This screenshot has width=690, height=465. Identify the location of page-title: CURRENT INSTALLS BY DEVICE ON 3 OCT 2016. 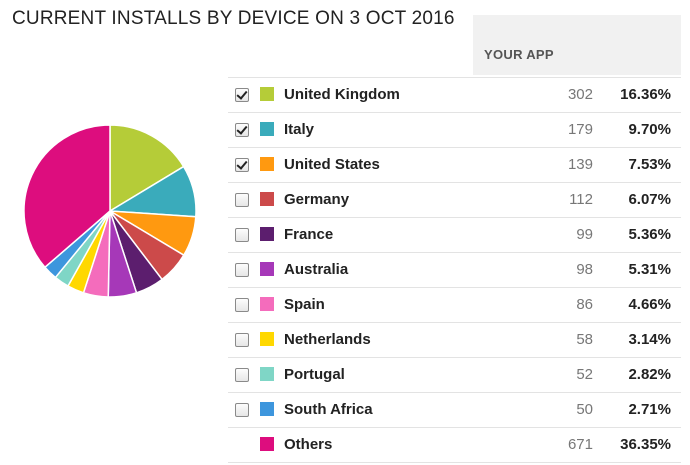
(233, 18).